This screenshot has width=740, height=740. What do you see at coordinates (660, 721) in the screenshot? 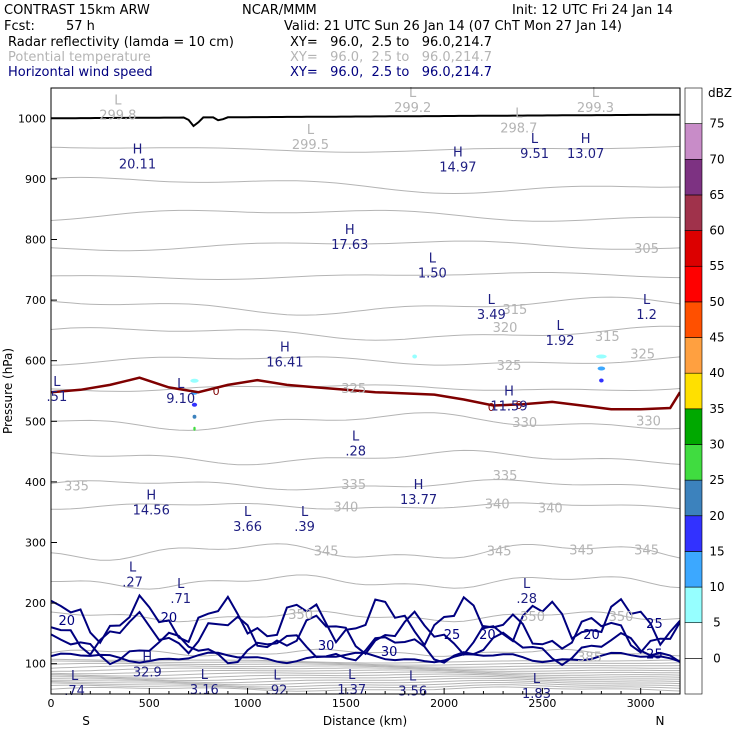
I see `north-label: N` at bounding box center [660, 721].